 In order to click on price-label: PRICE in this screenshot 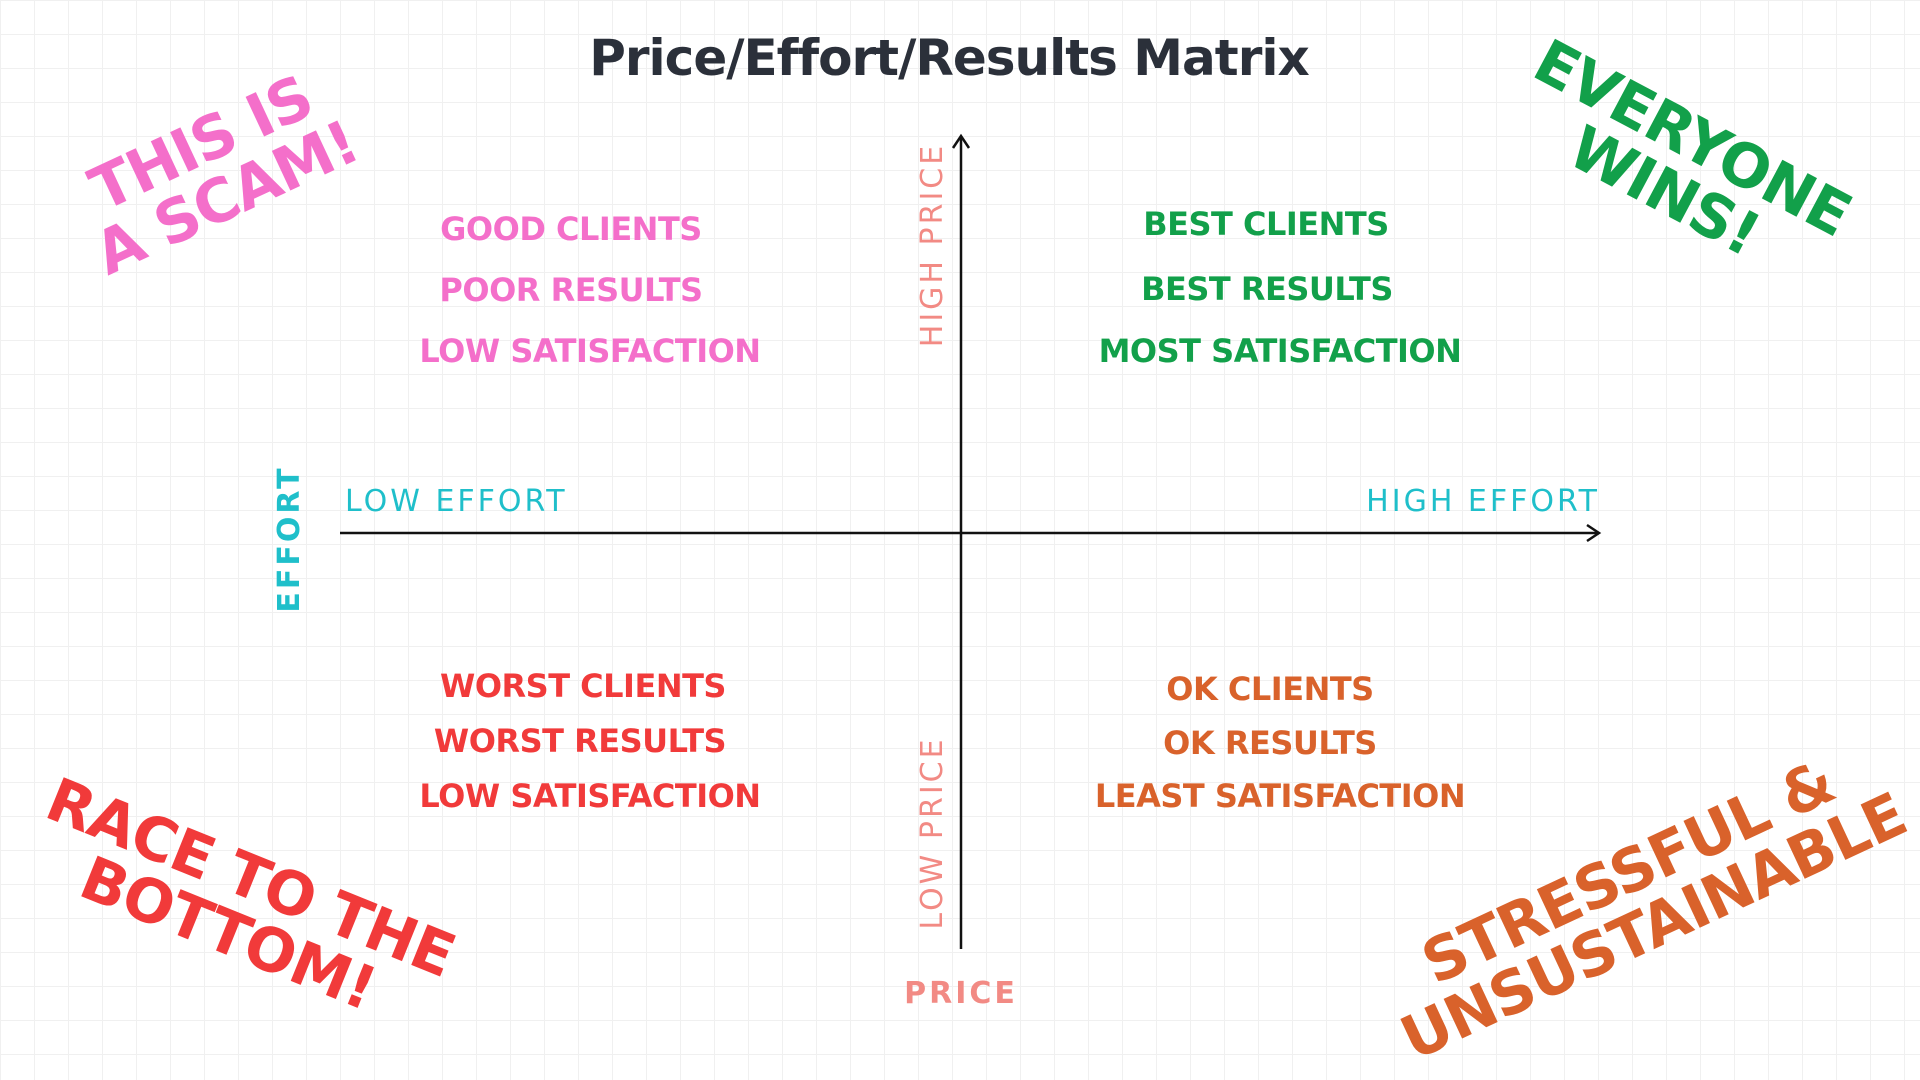, I will do `click(961, 993)`.